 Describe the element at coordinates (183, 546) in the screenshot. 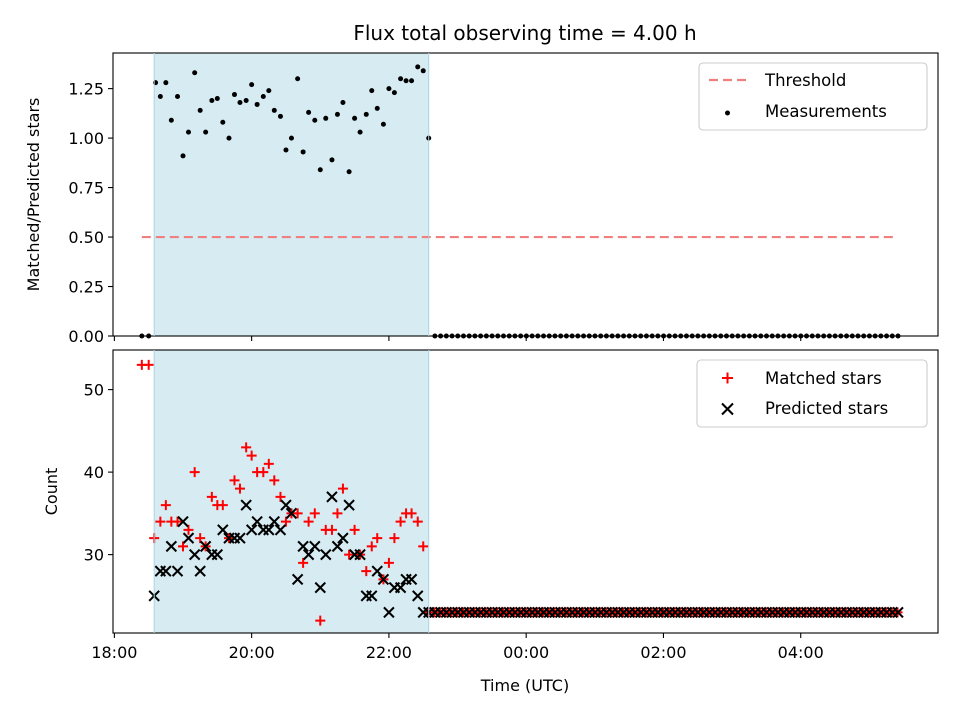

I see `matched-star-point: 19:00 31` at that location.